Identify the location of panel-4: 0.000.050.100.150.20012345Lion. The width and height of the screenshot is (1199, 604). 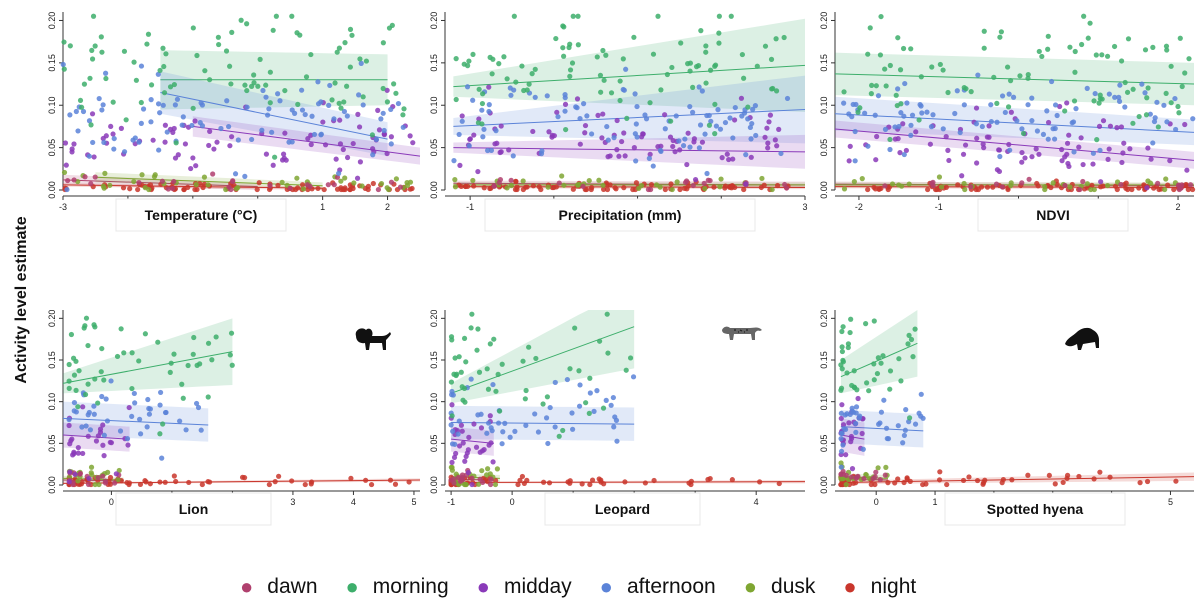
(234, 418).